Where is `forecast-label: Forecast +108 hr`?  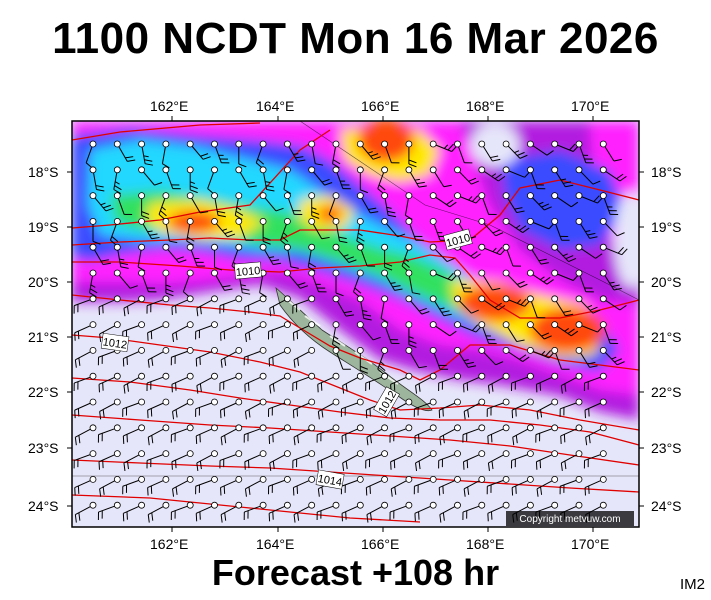 forecast-label: Forecast +108 hr is located at coordinates (355, 572).